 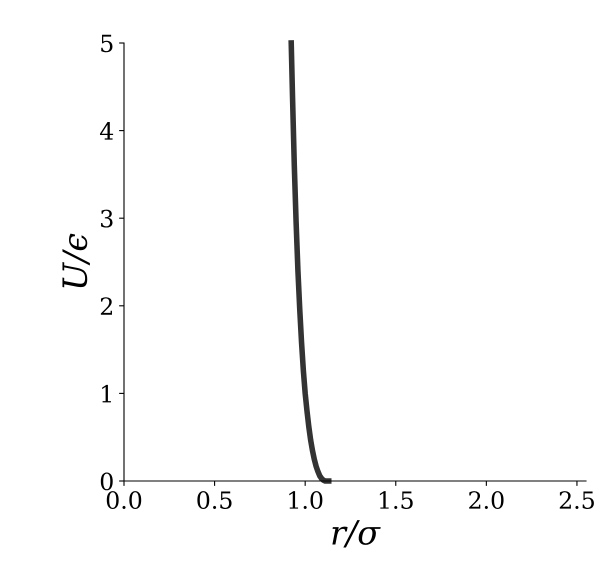 I want to click on y-tick-label: 0, so click(x=106, y=481).